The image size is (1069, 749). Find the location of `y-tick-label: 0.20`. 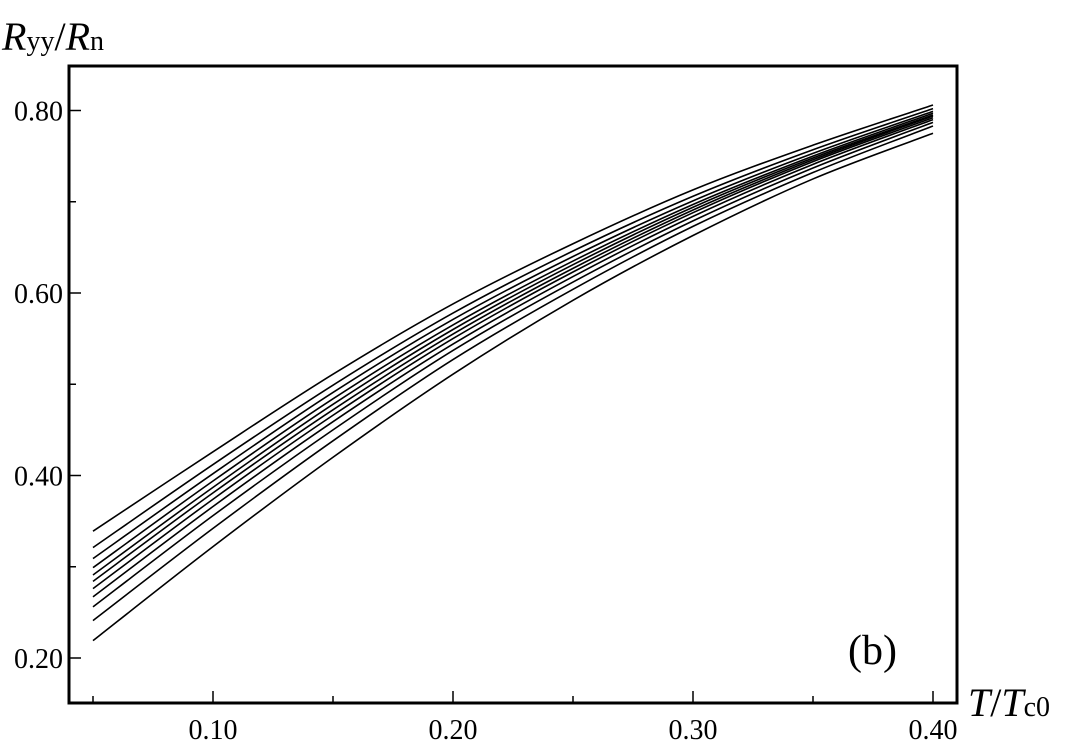

y-tick-label: 0.20 is located at coordinates (38, 659).